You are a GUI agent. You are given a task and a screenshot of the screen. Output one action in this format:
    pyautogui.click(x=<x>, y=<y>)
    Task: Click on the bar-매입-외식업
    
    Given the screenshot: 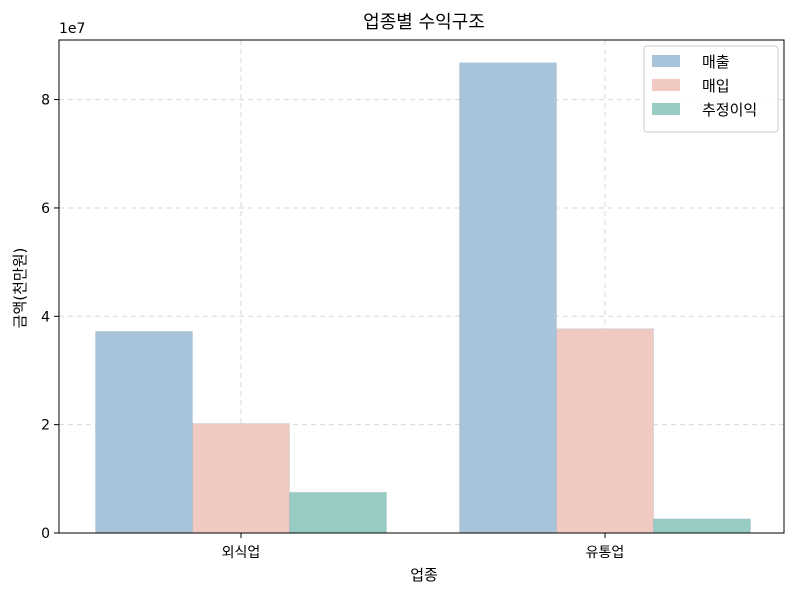 What is the action you would take?
    pyautogui.click(x=241, y=478)
    